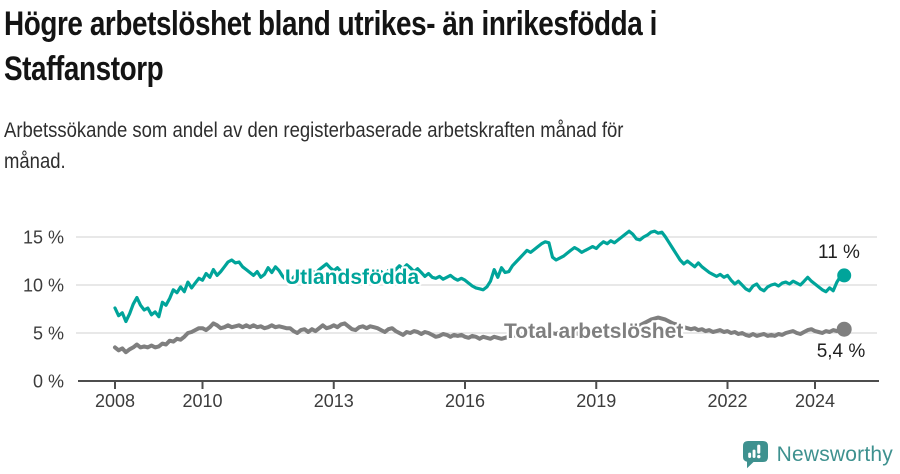 Image resolution: width=900 pixels, height=474 pixels. I want to click on series-end-value-total-arbetsloshet: 5,4 %, so click(841, 351).